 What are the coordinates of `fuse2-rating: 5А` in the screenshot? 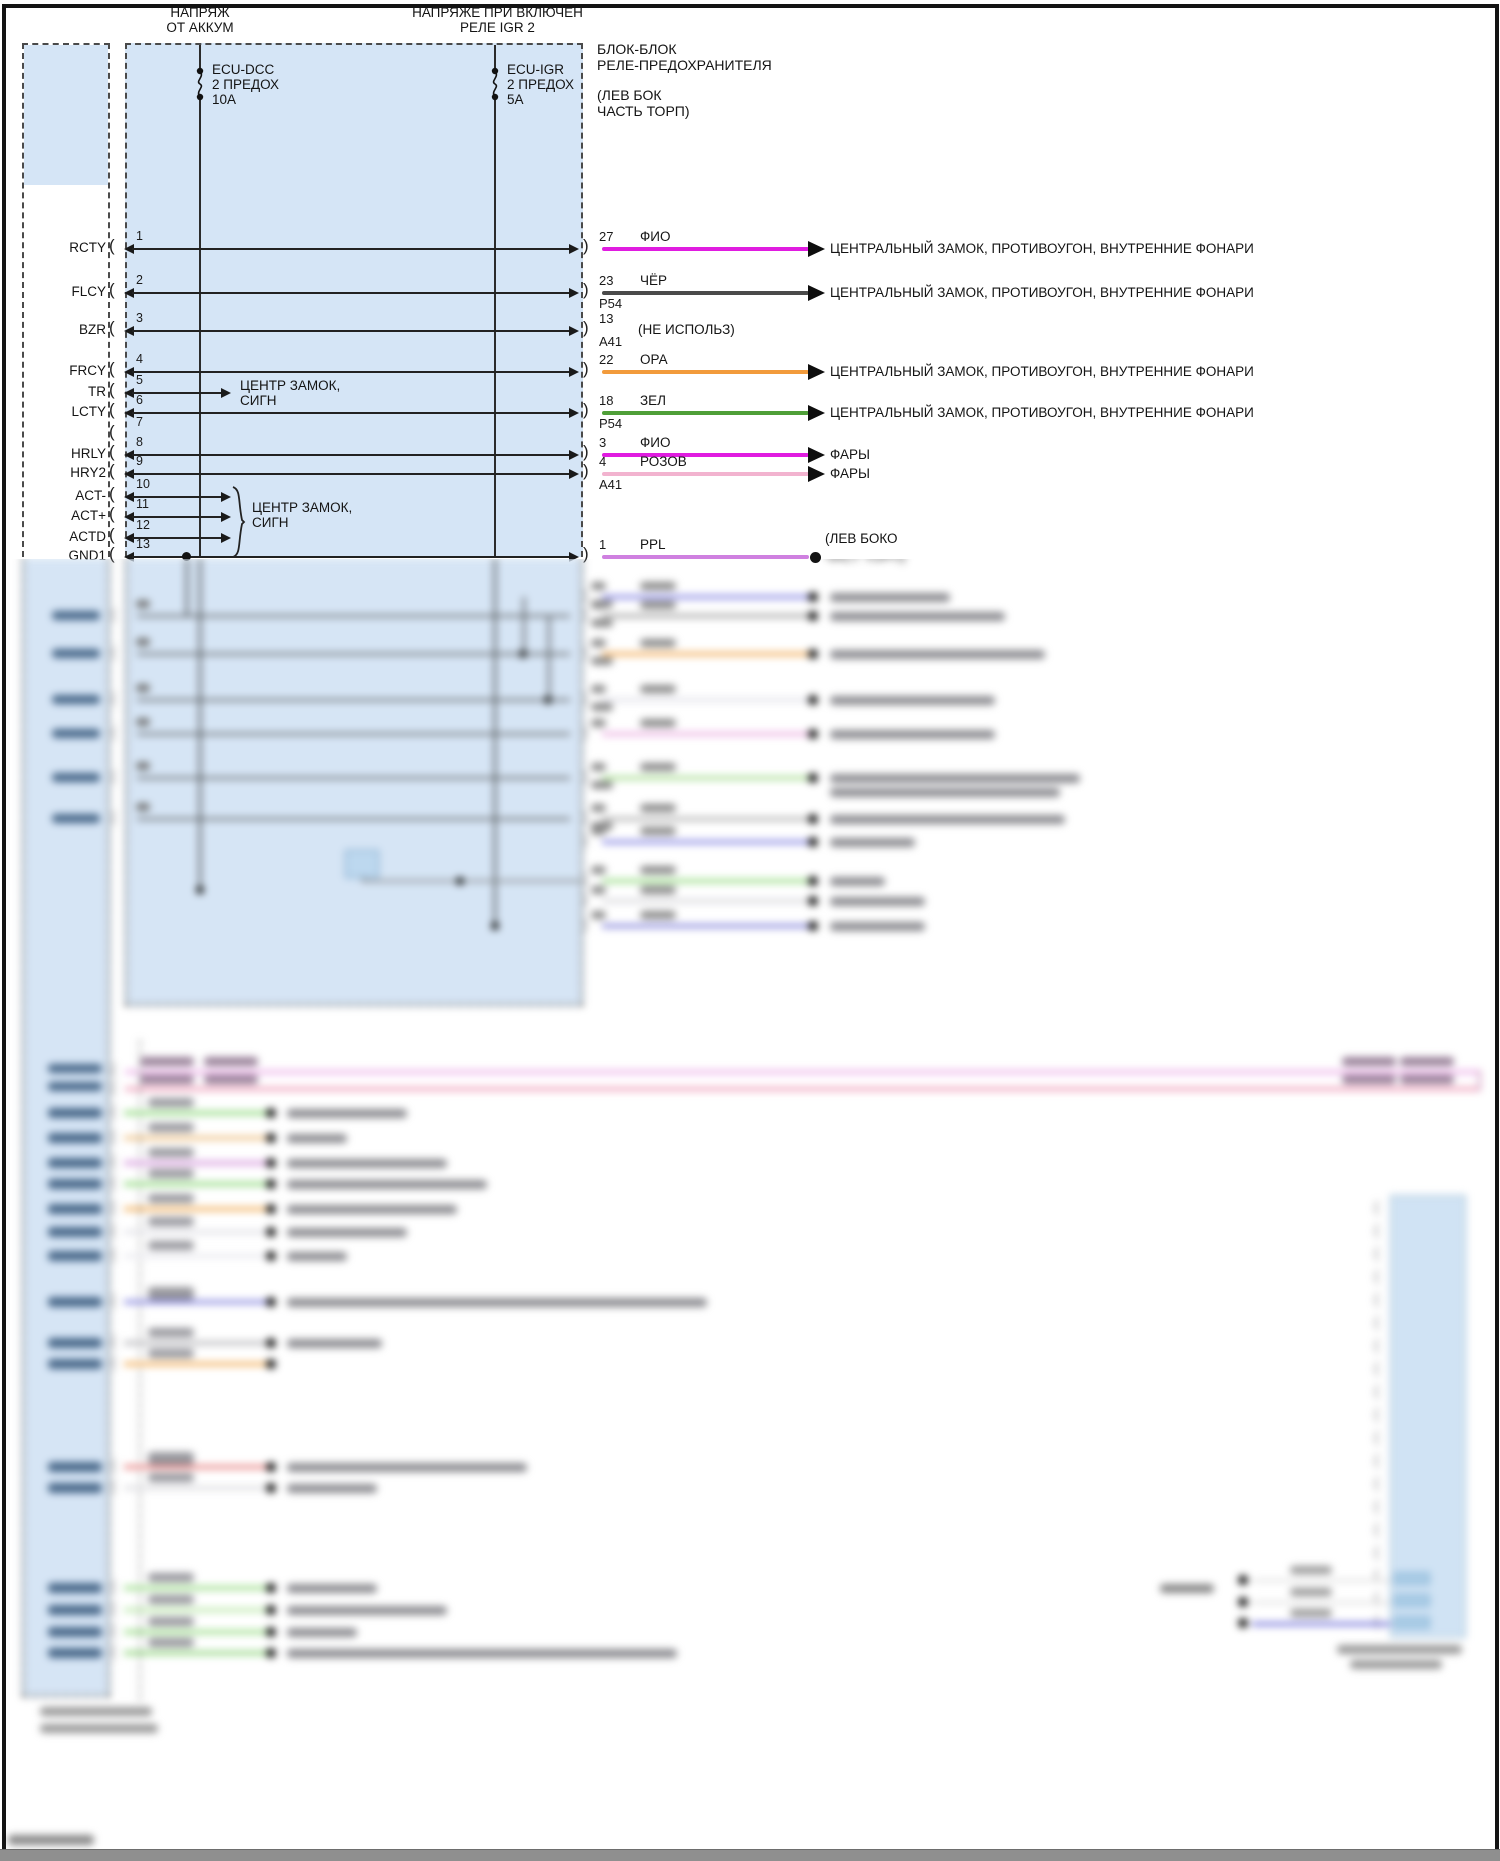 It's located at (515, 99).